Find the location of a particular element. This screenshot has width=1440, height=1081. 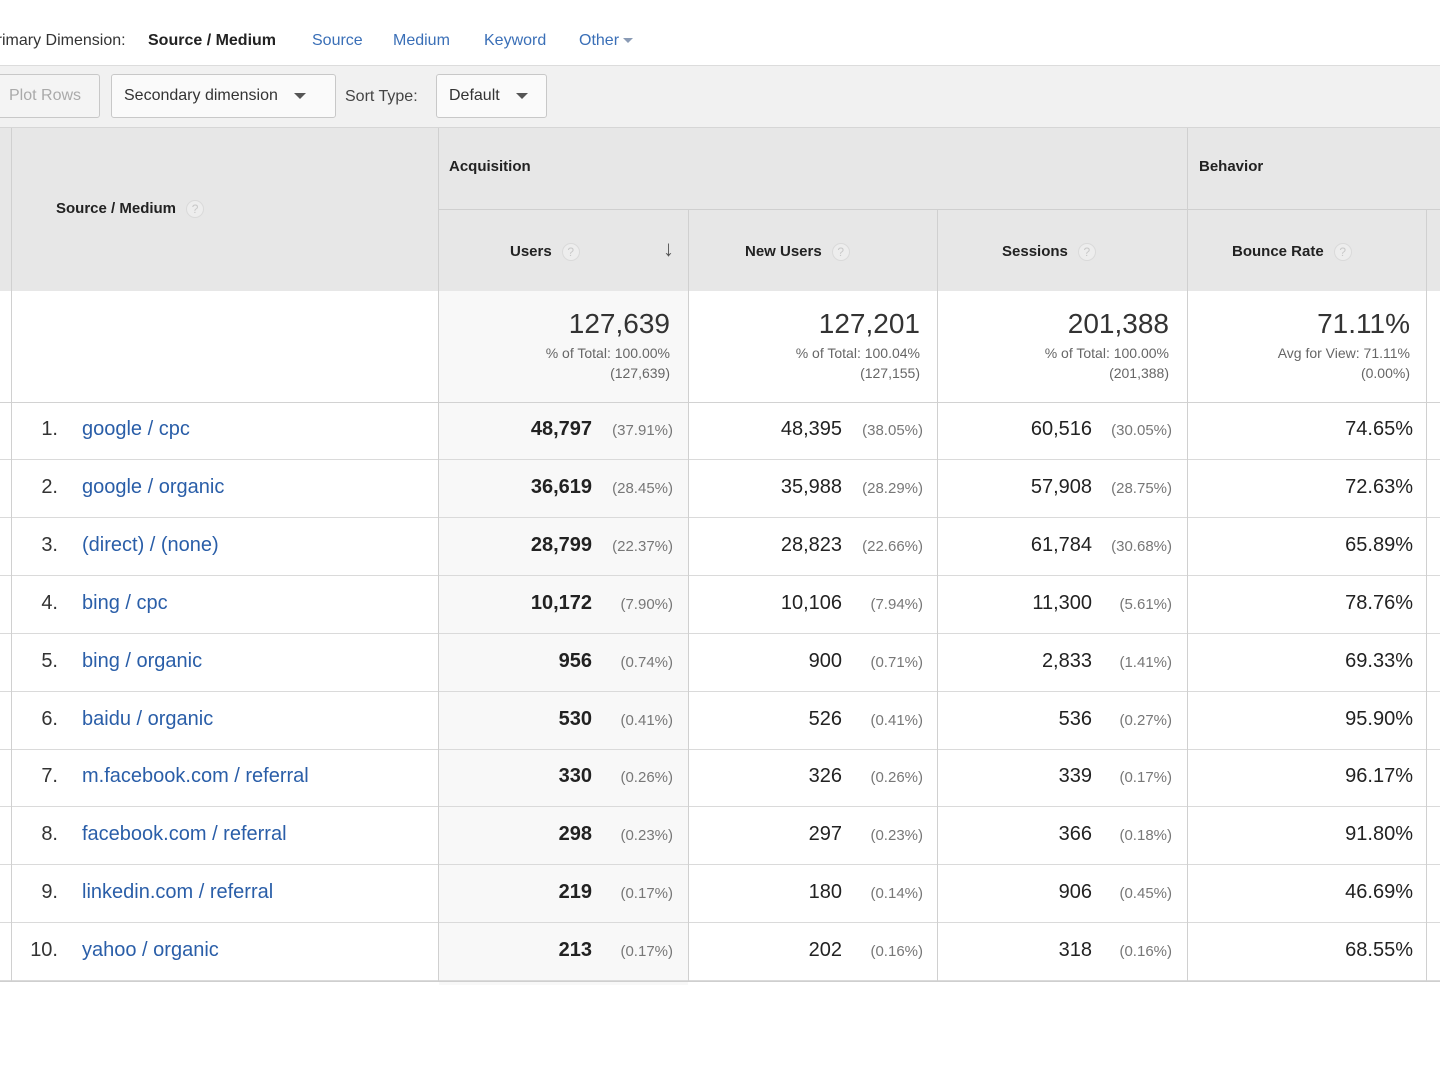

sessions-pct: (1.41%) is located at coordinates (1145, 662).